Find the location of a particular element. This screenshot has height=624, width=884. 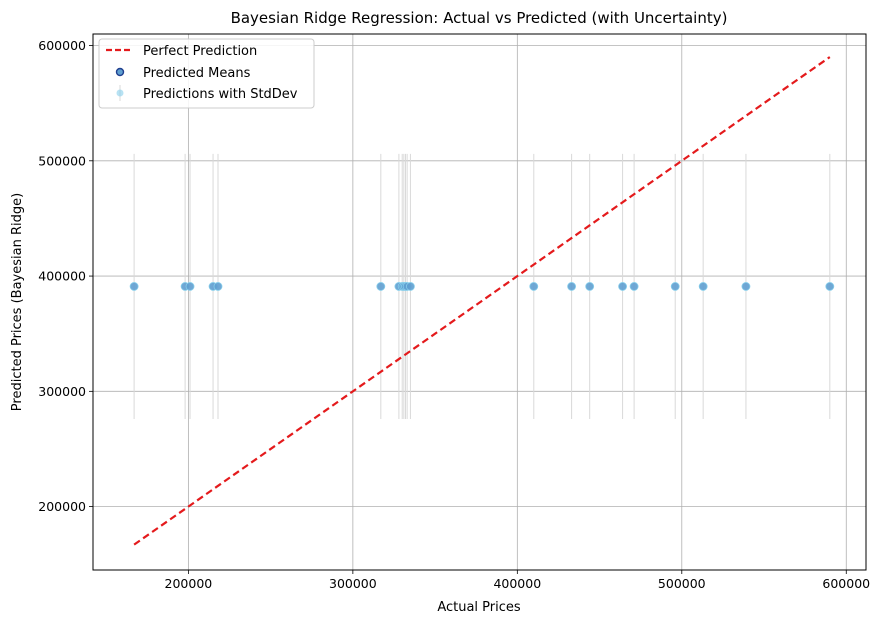

x-axis-ticks: 200000 300000 400000 500000 600000 is located at coordinates (517, 580).